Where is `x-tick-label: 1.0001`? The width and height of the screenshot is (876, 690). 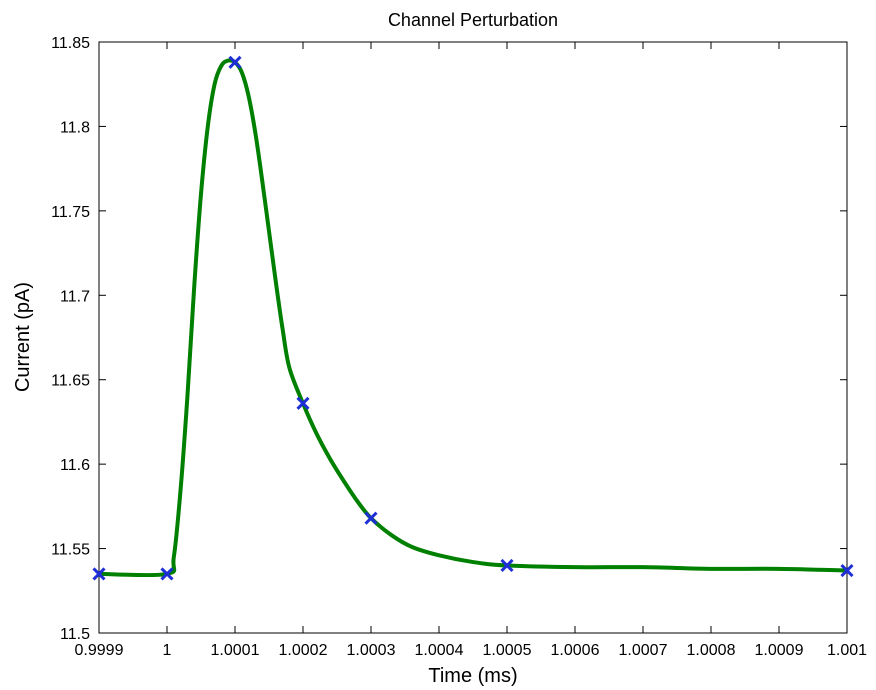 x-tick-label: 1.0001 is located at coordinates (235, 650).